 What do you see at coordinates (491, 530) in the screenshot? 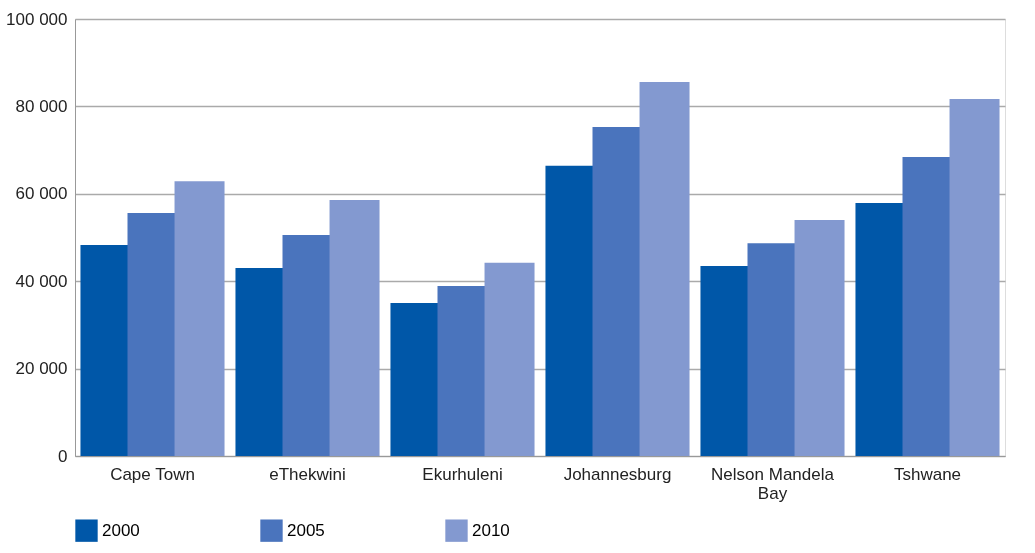
I see `legend-label: 2010` at bounding box center [491, 530].